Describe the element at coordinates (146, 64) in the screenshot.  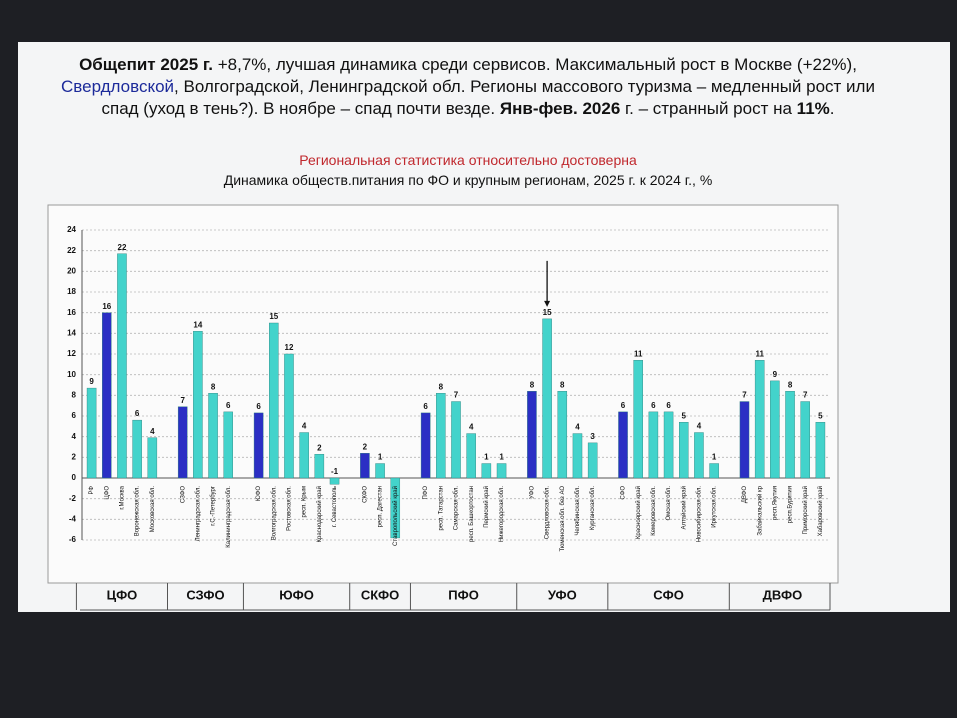
I see `headline-part: Общепит 2025 г.` at that location.